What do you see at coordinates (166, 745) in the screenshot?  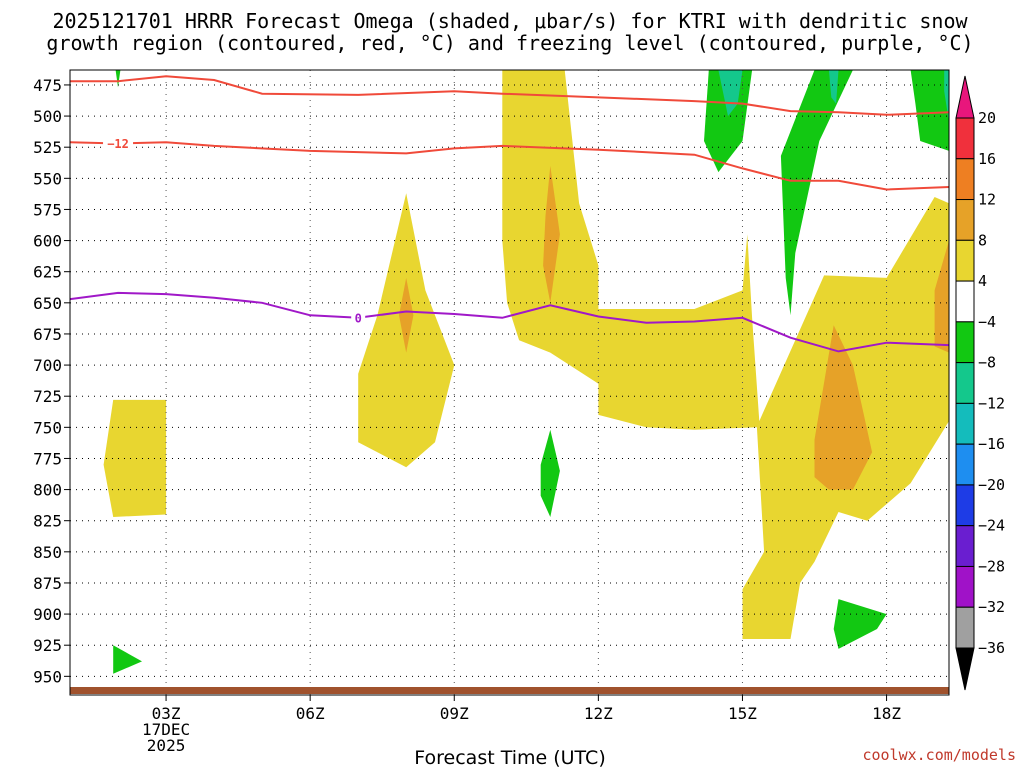 I see `x-tick-label-3-3: 2025` at bounding box center [166, 745].